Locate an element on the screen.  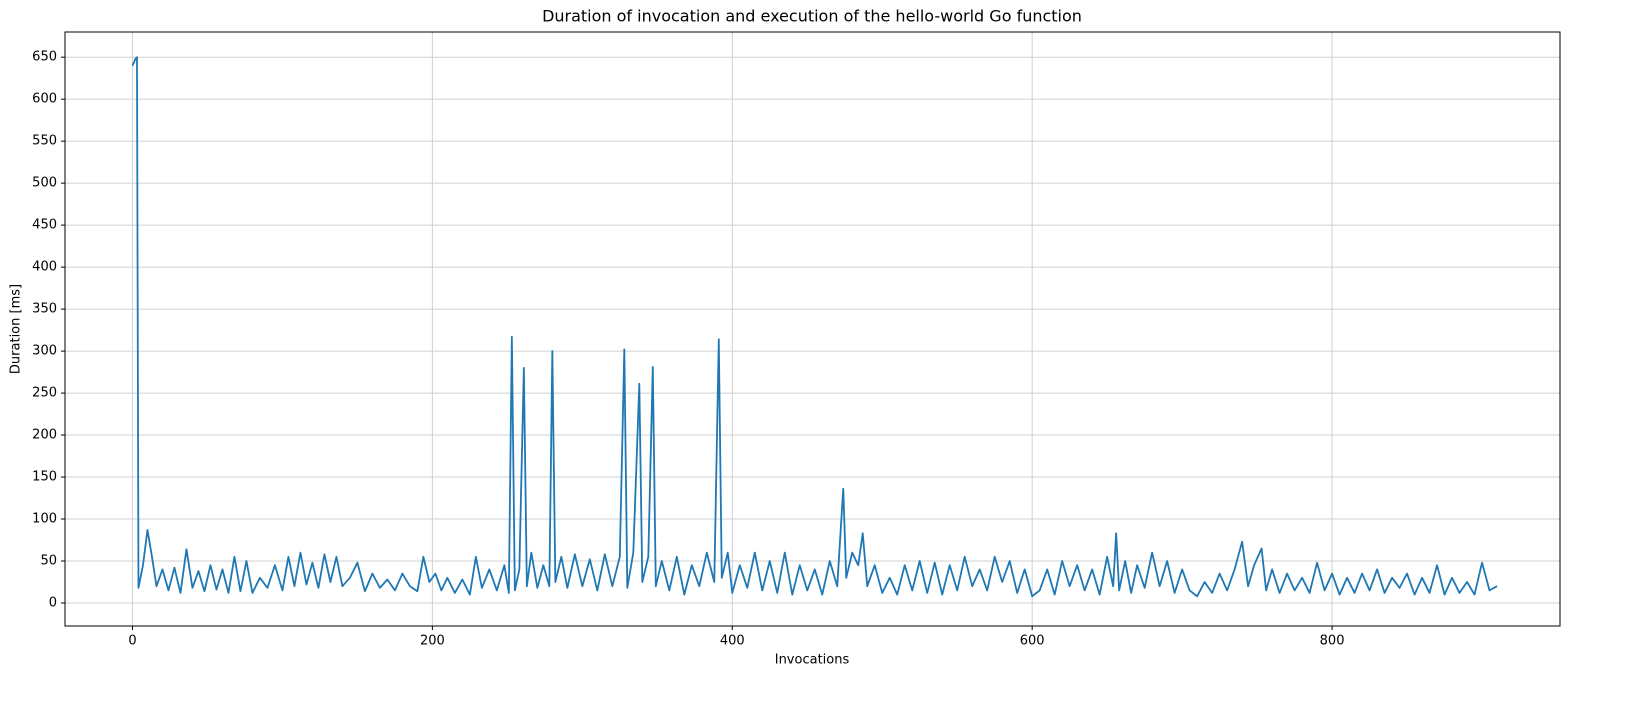
y-axis-label: Duration [ms] is located at coordinates (16, 329).